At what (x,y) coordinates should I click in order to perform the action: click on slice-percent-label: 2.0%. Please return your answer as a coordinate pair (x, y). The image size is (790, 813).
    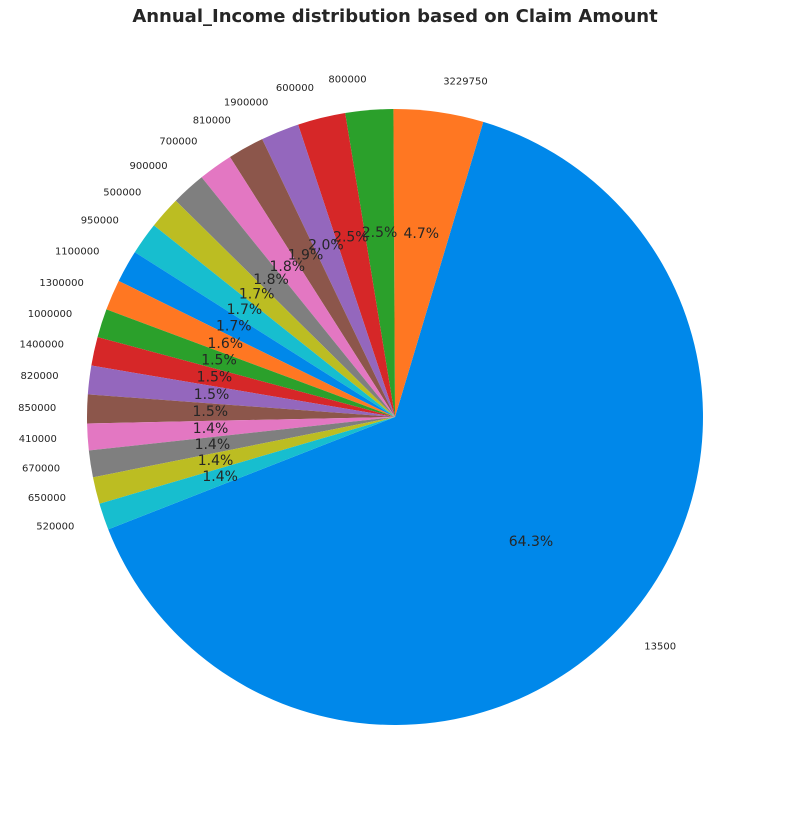
    Looking at the image, I should click on (326, 246).